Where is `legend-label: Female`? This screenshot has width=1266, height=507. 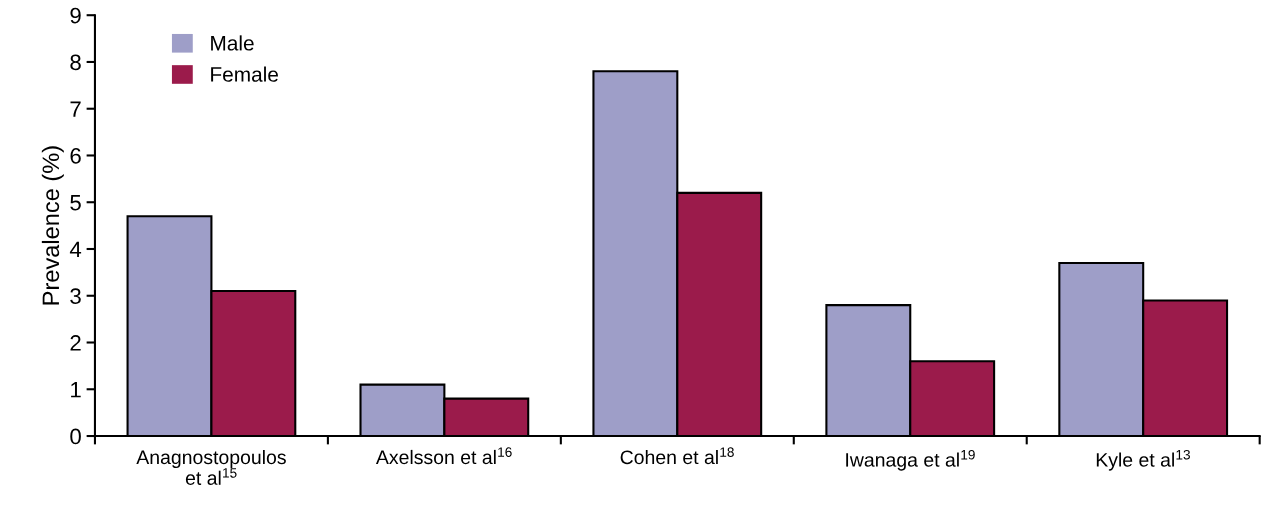 legend-label: Female is located at coordinates (244, 74).